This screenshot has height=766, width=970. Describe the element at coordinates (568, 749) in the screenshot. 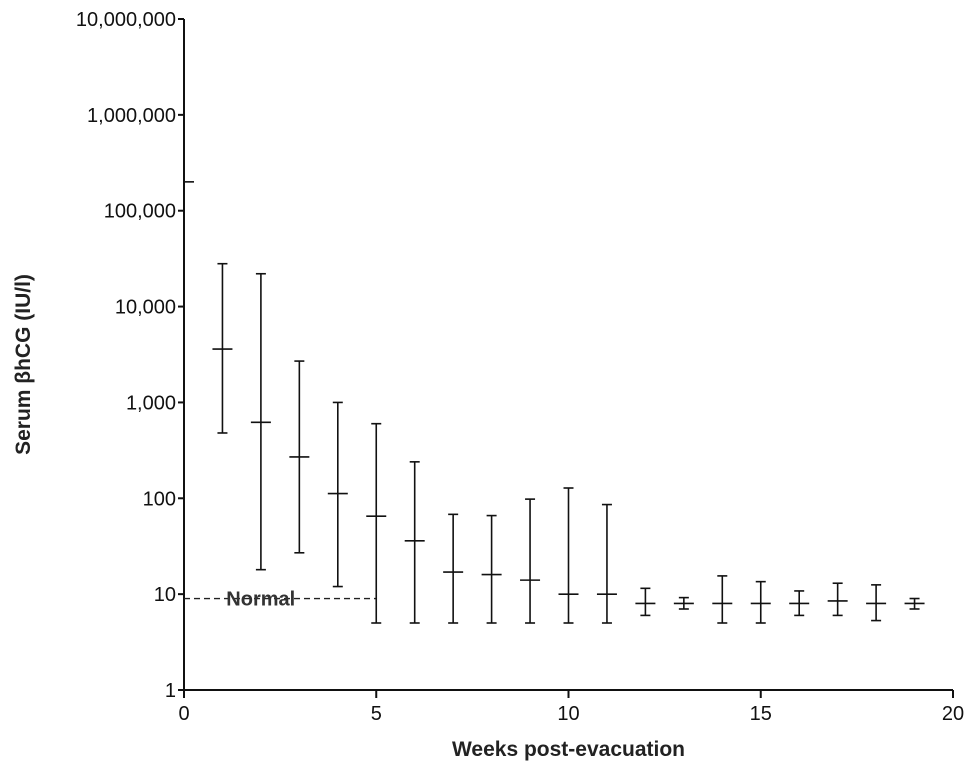

I see `x-axis-title: Weeks post-evacuation` at that location.